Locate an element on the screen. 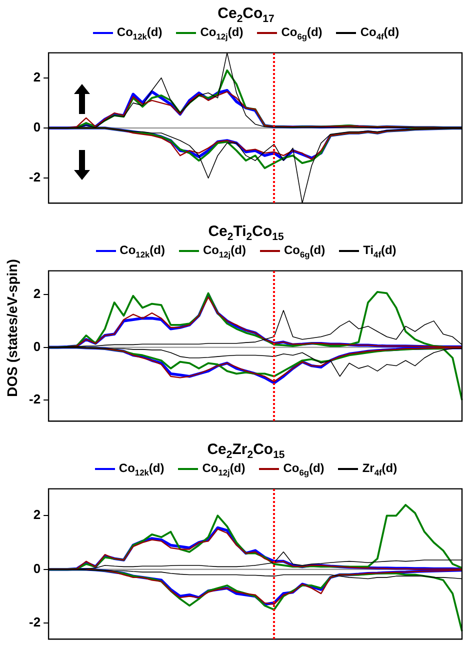  chart-title: Ce$_{2}$Co$_{17}$ is located at coordinates (246, 14).